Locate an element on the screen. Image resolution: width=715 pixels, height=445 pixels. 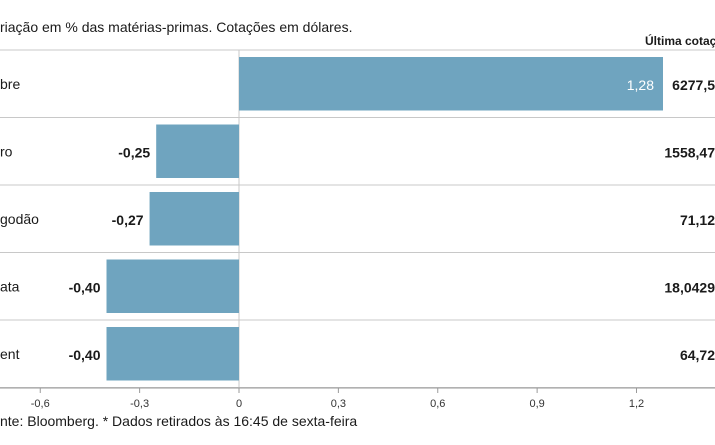
last-quote-value: 64,72 is located at coordinates (697, 355).